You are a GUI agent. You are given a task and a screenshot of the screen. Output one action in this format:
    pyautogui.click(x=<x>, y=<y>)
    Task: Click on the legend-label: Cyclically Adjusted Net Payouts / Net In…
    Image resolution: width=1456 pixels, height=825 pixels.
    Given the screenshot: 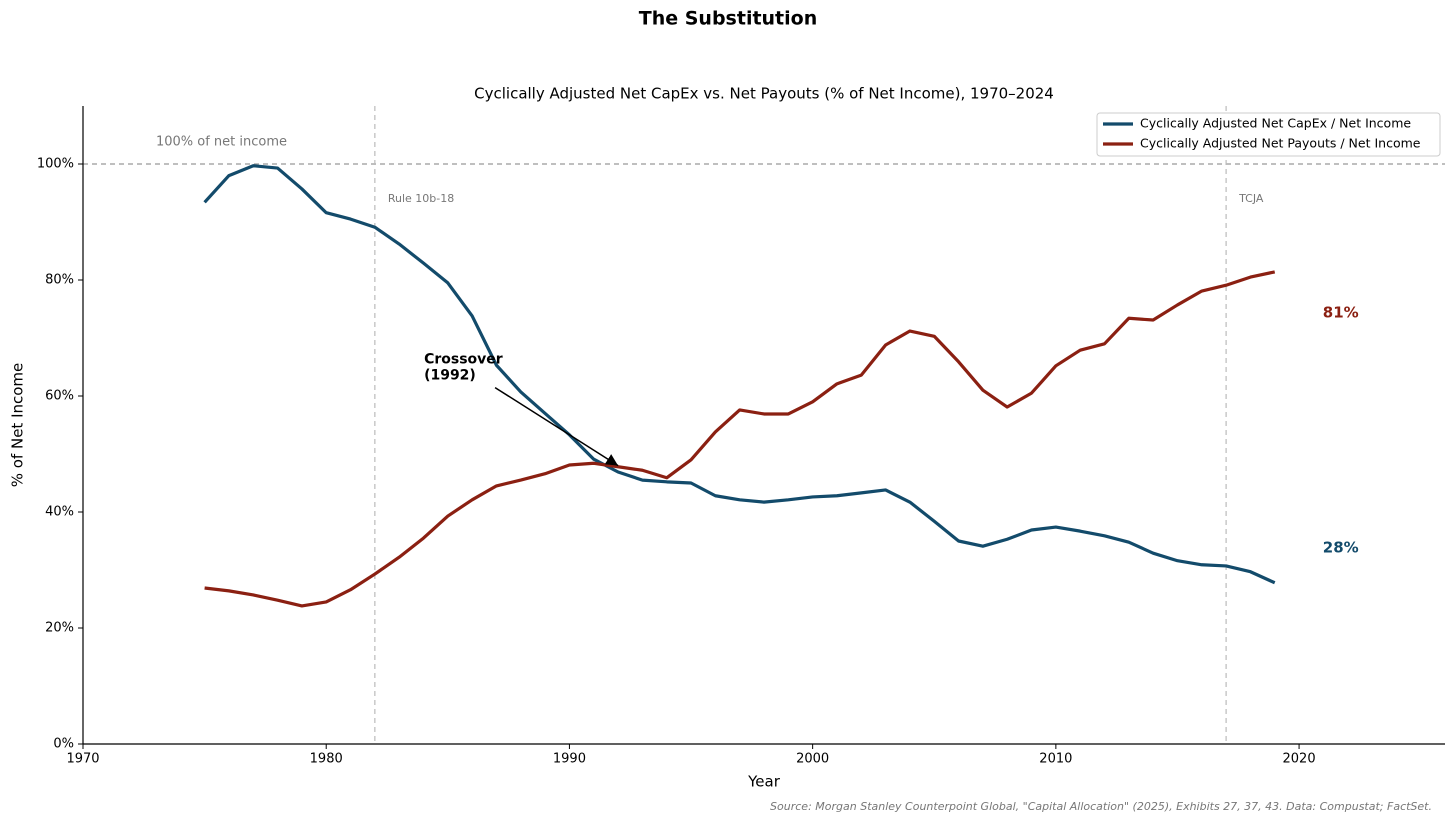 What is the action you would take?
    pyautogui.click(x=1280, y=143)
    